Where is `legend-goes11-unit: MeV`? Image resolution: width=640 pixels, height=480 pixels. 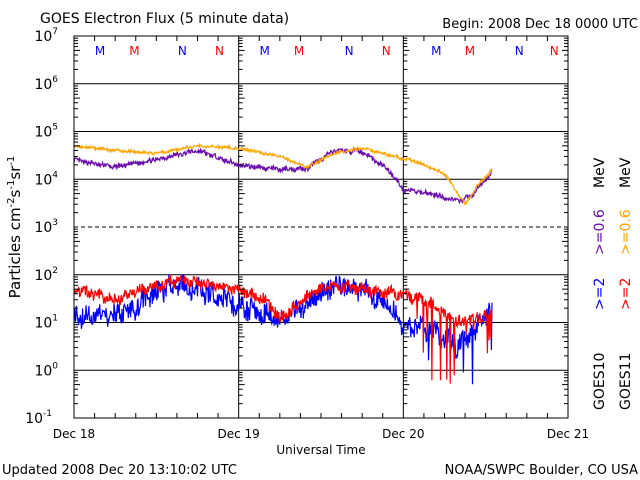 legend-goes11-unit: MeV is located at coordinates (626, 172).